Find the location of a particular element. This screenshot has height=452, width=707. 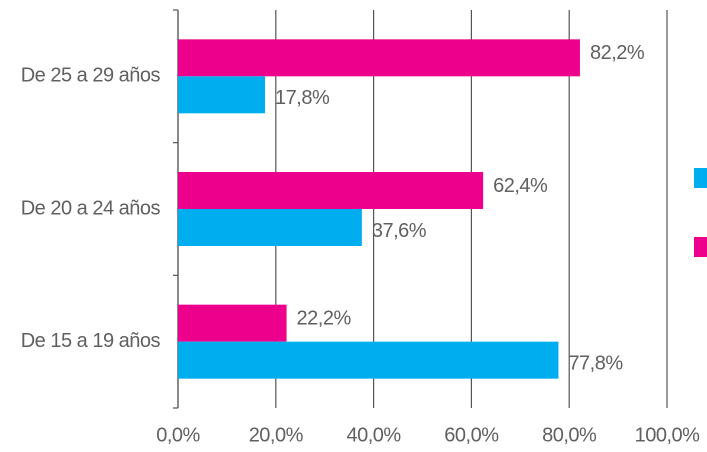

y-tick-label: De 20 a 24 años is located at coordinates (91, 208).